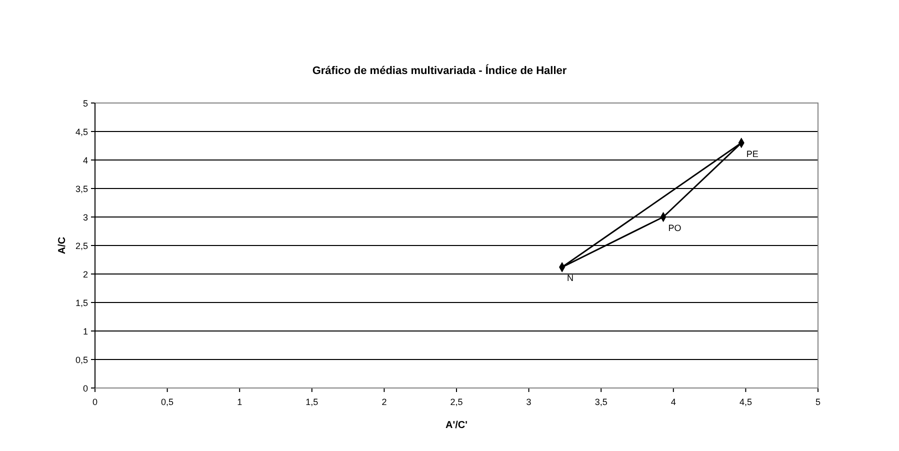  What do you see at coordinates (85, 331) in the screenshot?
I see `y-tick-label: 1` at bounding box center [85, 331].